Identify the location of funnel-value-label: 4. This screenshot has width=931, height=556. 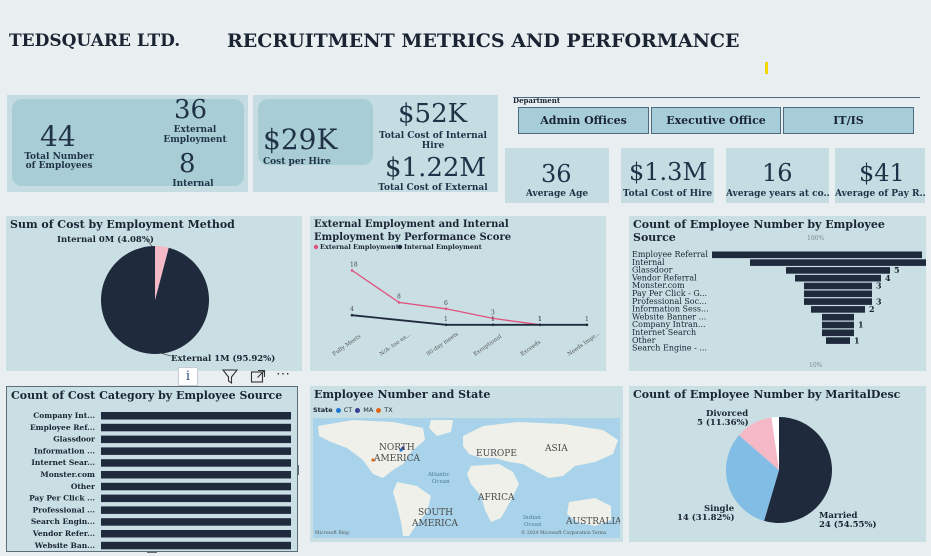
(888, 278).